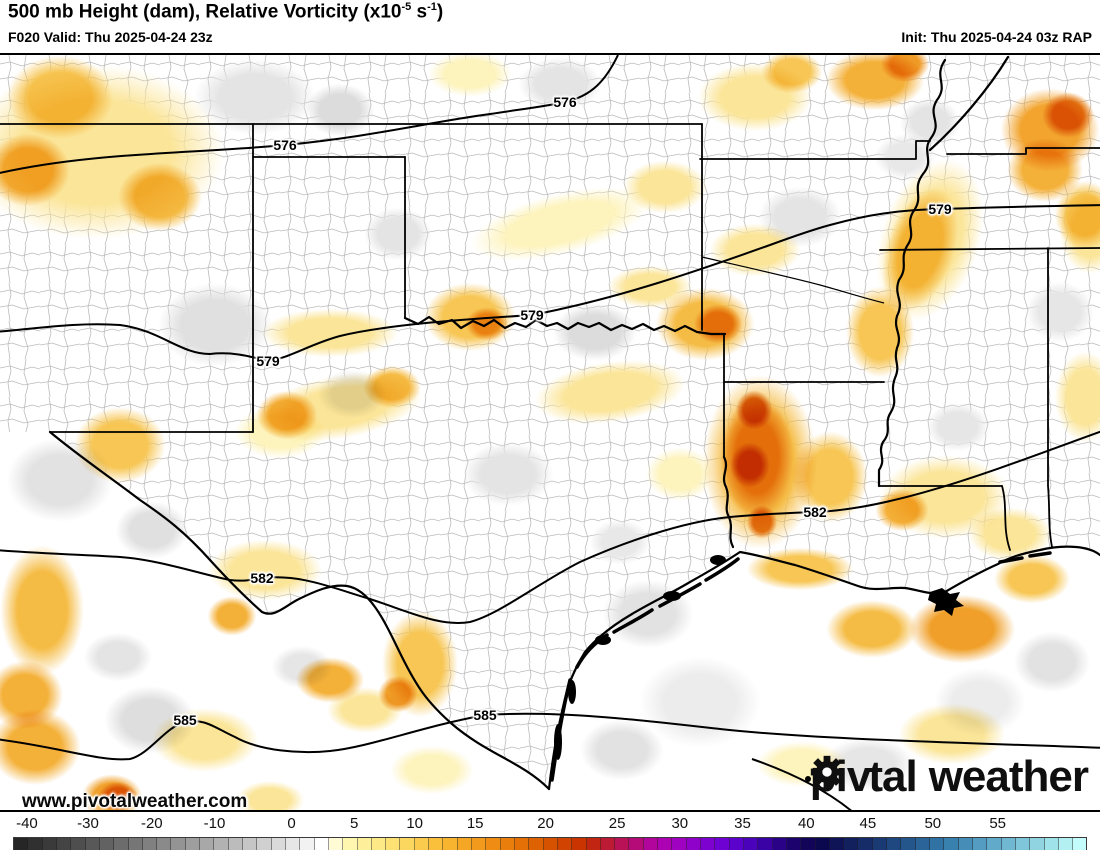  I want to click on laguna-madre-south, so click(558, 742).